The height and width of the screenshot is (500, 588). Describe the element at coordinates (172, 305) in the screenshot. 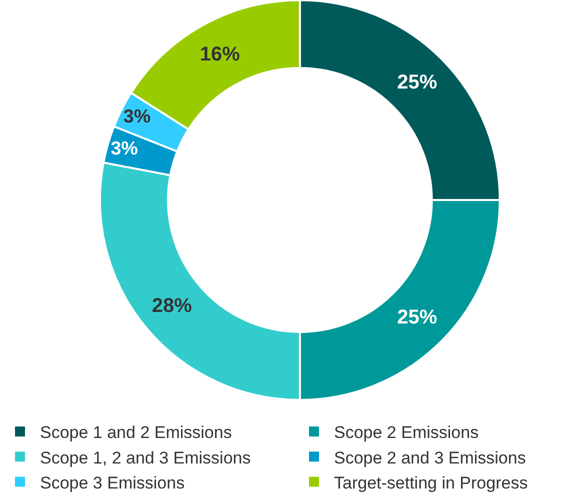

I see `data-label: 28%` at that location.